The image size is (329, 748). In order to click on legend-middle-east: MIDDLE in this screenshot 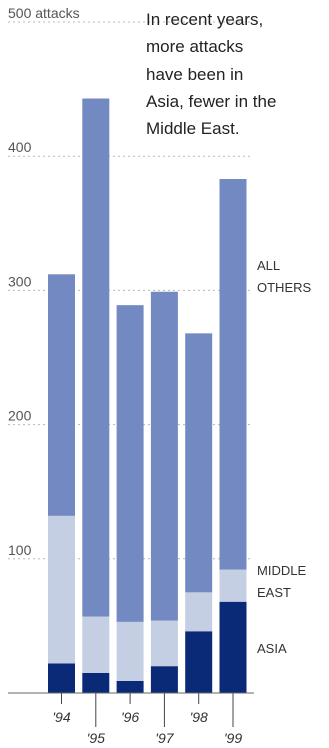, I will do `click(281, 570)`.